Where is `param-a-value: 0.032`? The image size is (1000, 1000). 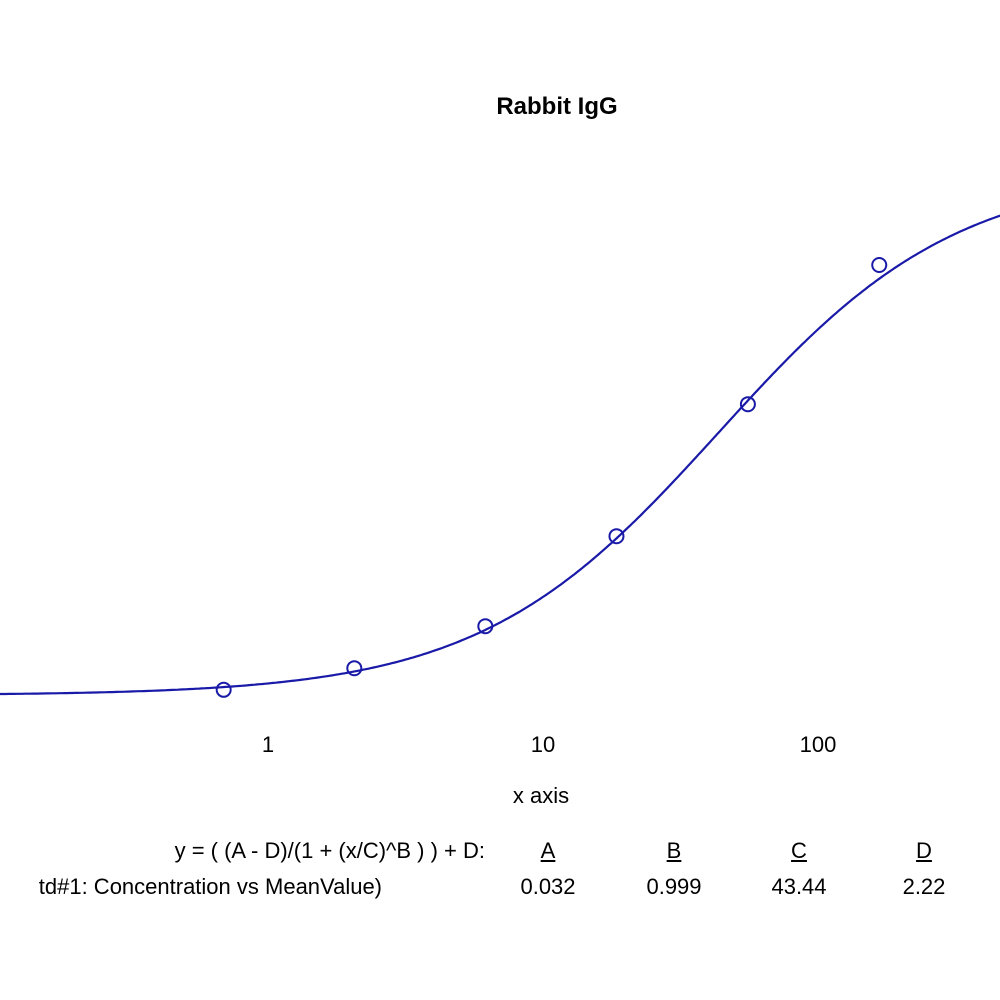
param-a-value: 0.032 is located at coordinates (548, 886).